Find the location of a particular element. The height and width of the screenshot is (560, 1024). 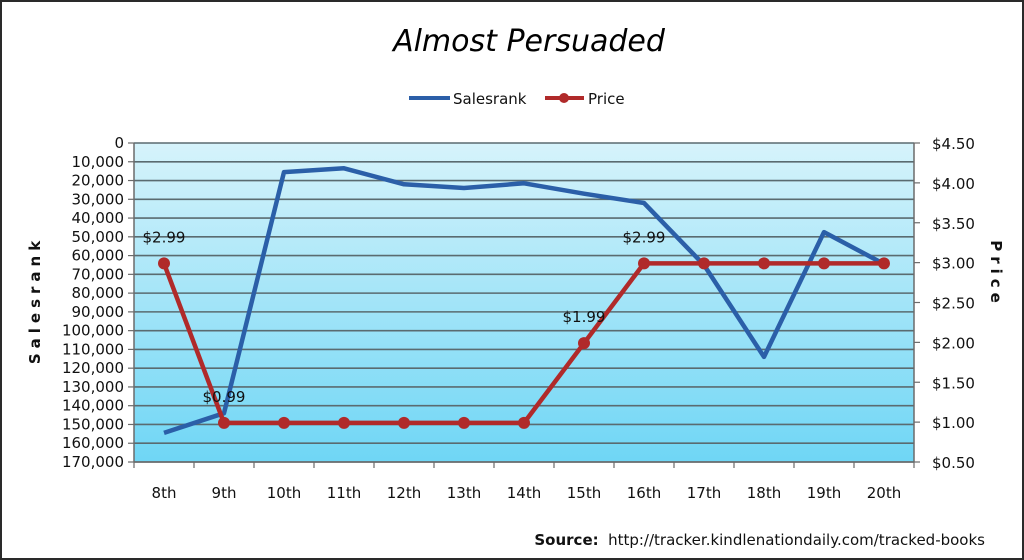

y-tick-label: 130,000 is located at coordinates (93, 387).